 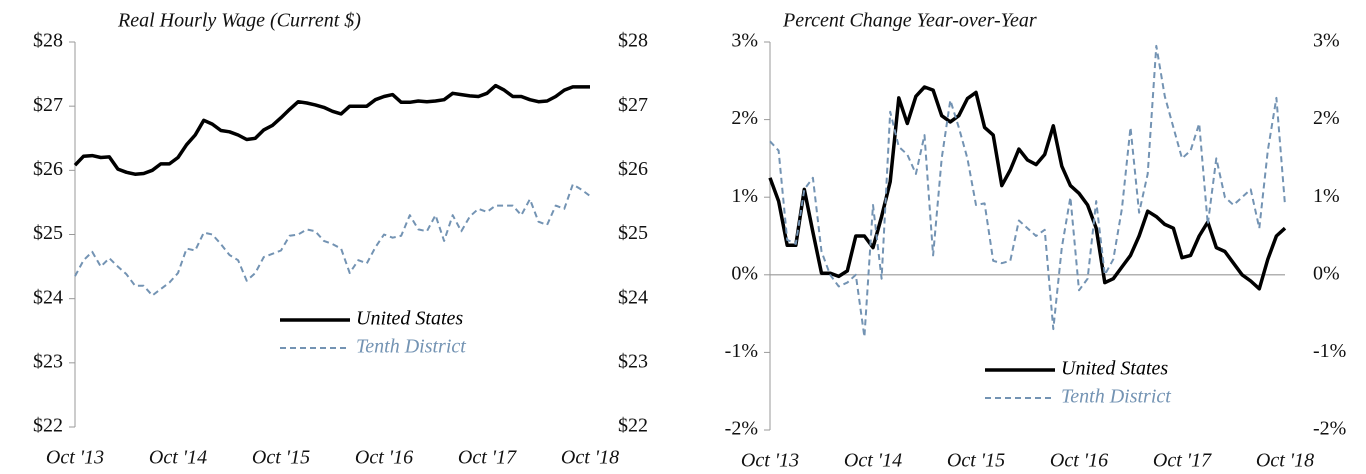 What do you see at coordinates (48, 297) in the screenshot?
I see `y-tick-label: $24` at bounding box center [48, 297].